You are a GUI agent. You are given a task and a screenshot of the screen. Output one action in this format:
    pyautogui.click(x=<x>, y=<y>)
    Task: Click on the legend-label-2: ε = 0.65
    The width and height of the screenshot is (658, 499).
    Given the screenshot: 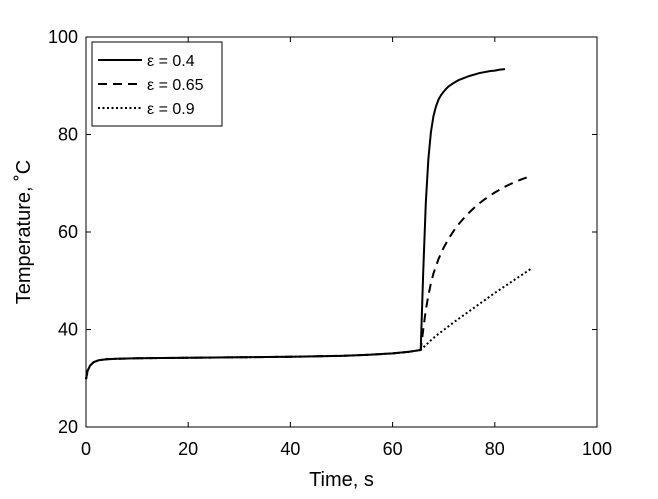 What is the action you would take?
    pyautogui.click(x=175, y=85)
    